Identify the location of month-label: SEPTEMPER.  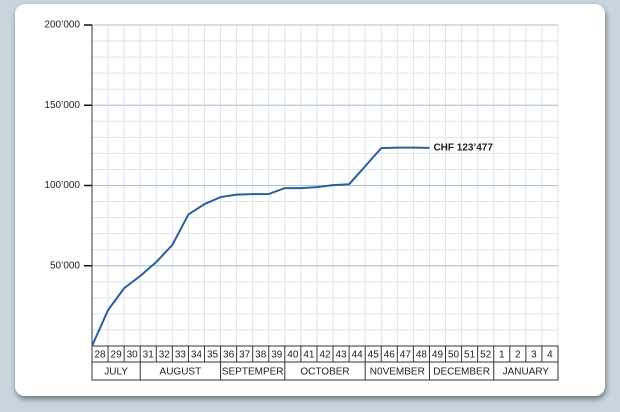
(253, 372).